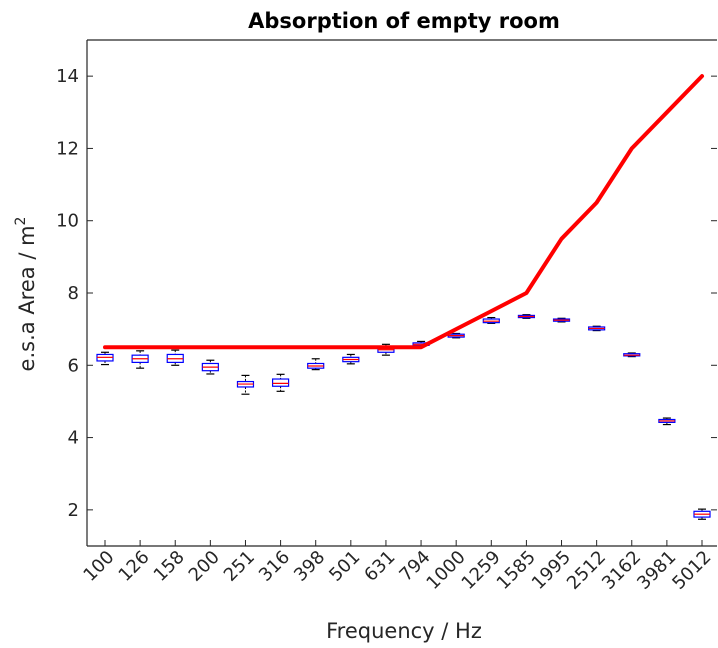 The image size is (718, 648). What do you see at coordinates (404, 631) in the screenshot?
I see `x-axis-label: Frequency / Hz` at bounding box center [404, 631].